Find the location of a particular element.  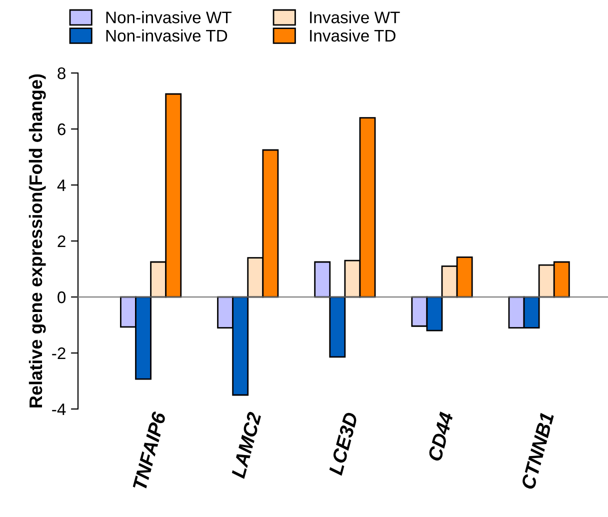

y-tick-label: 0 is located at coordinates (62, 297).